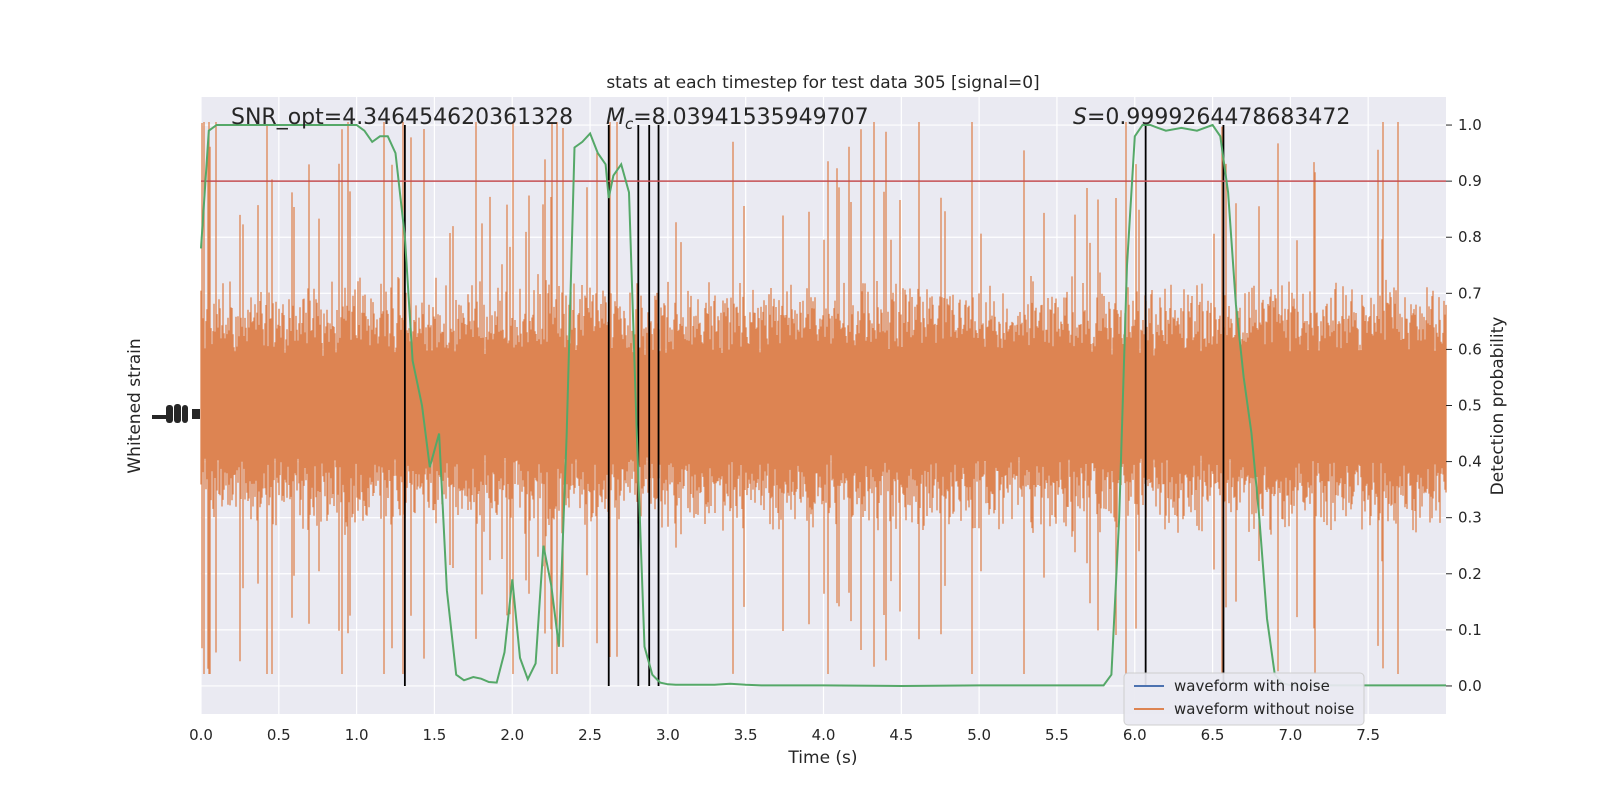  What do you see at coordinates (1470, 686) in the screenshot?
I see `y-right-tick-label: 0.0` at bounding box center [1470, 686].